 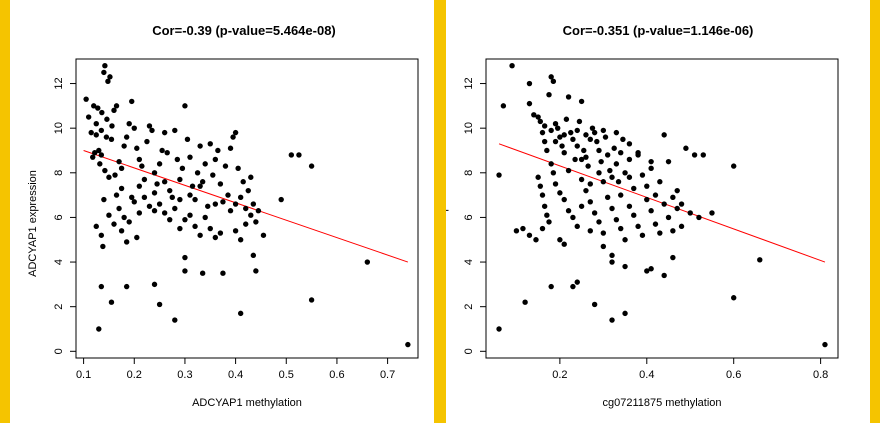 I want to click on y-tick-label: 6, so click(x=469, y=217).